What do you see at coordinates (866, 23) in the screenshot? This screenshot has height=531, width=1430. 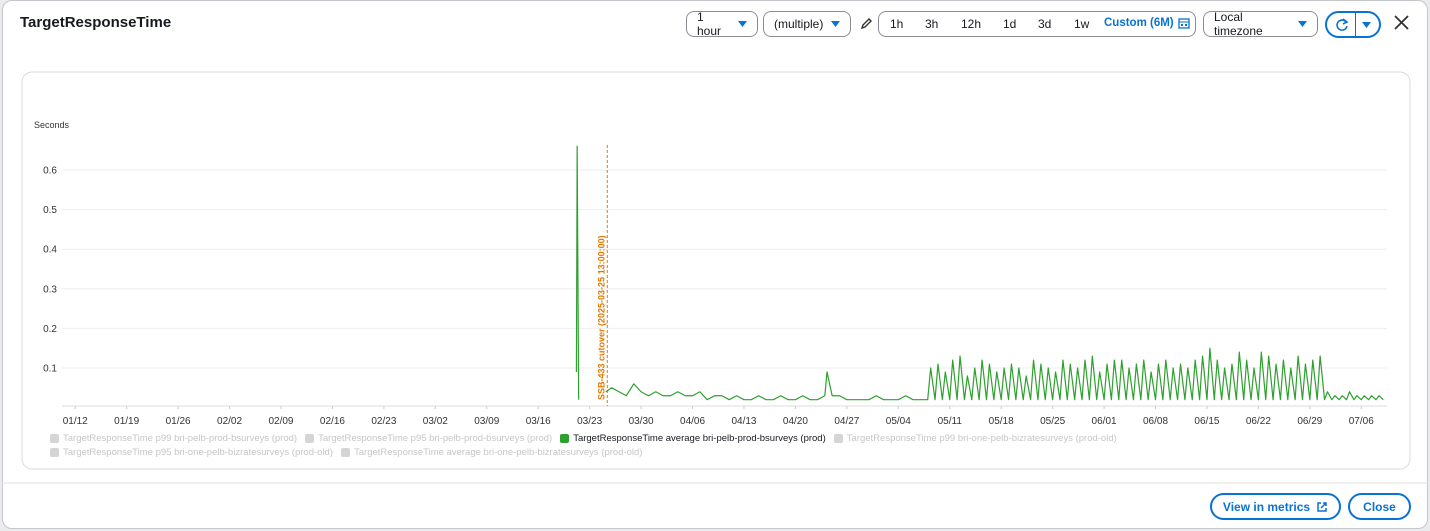 I see `edit-icon` at bounding box center [866, 23].